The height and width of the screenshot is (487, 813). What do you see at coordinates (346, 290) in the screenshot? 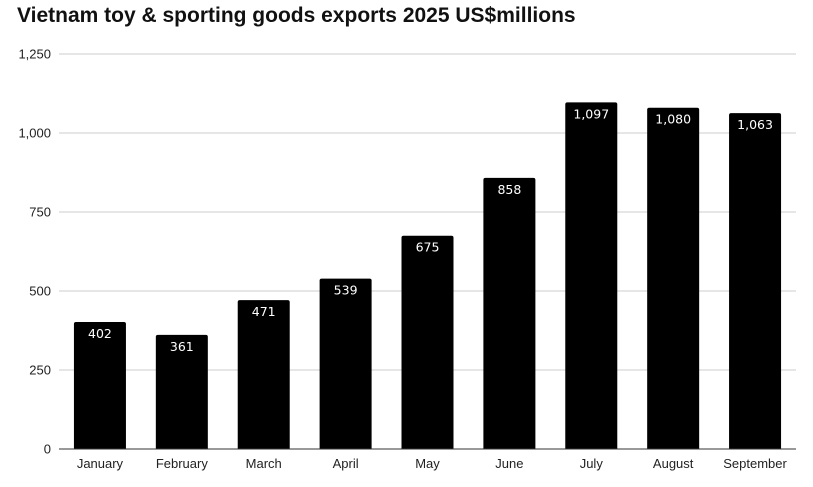
I see `data-label: 539` at bounding box center [346, 290].